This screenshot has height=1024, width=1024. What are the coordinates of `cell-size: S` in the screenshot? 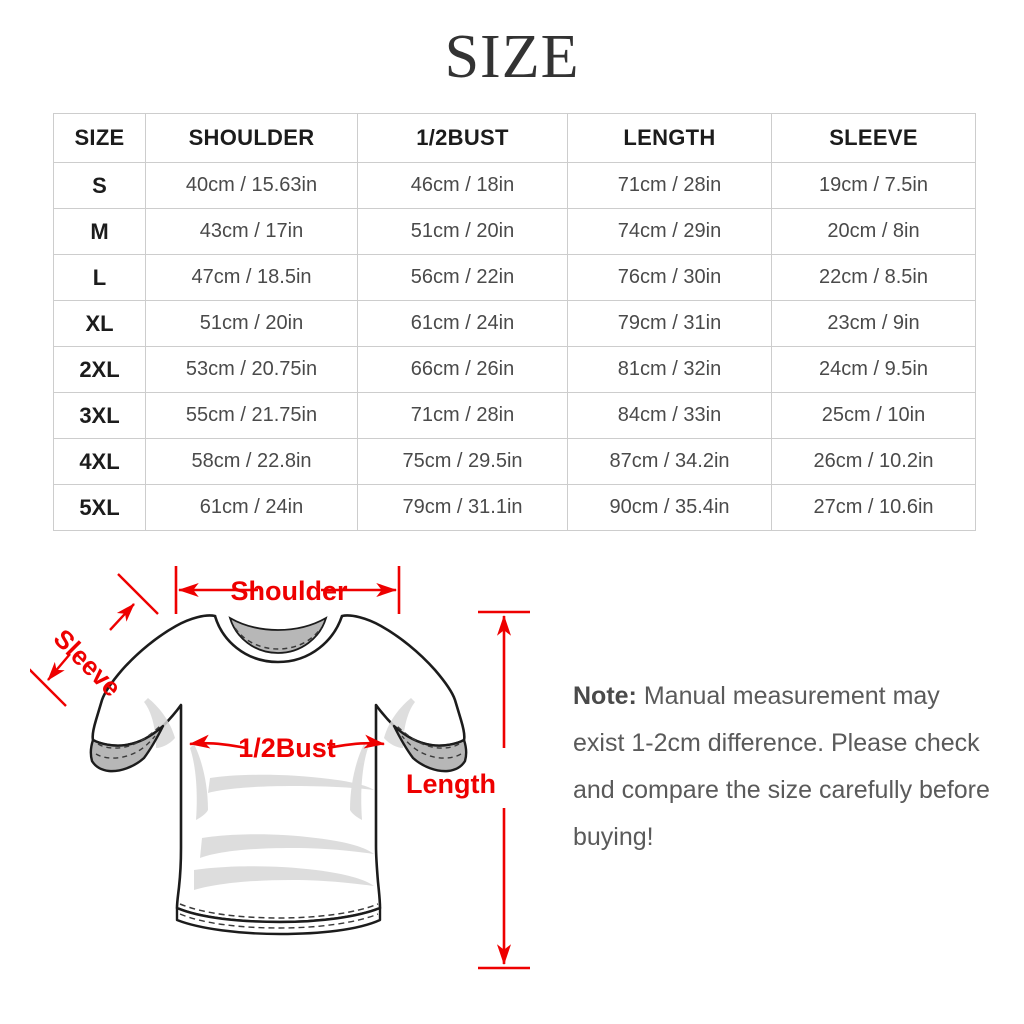 It's located at (99, 185).